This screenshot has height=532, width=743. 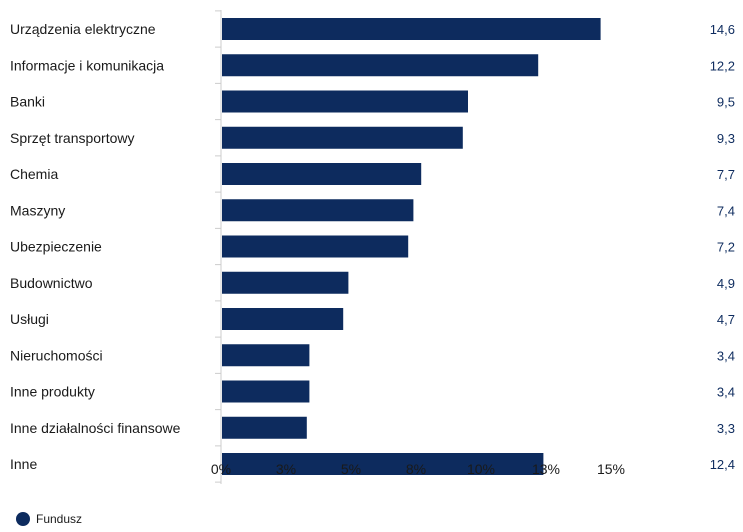 I want to click on data-label: 12,4, so click(x=722, y=464).